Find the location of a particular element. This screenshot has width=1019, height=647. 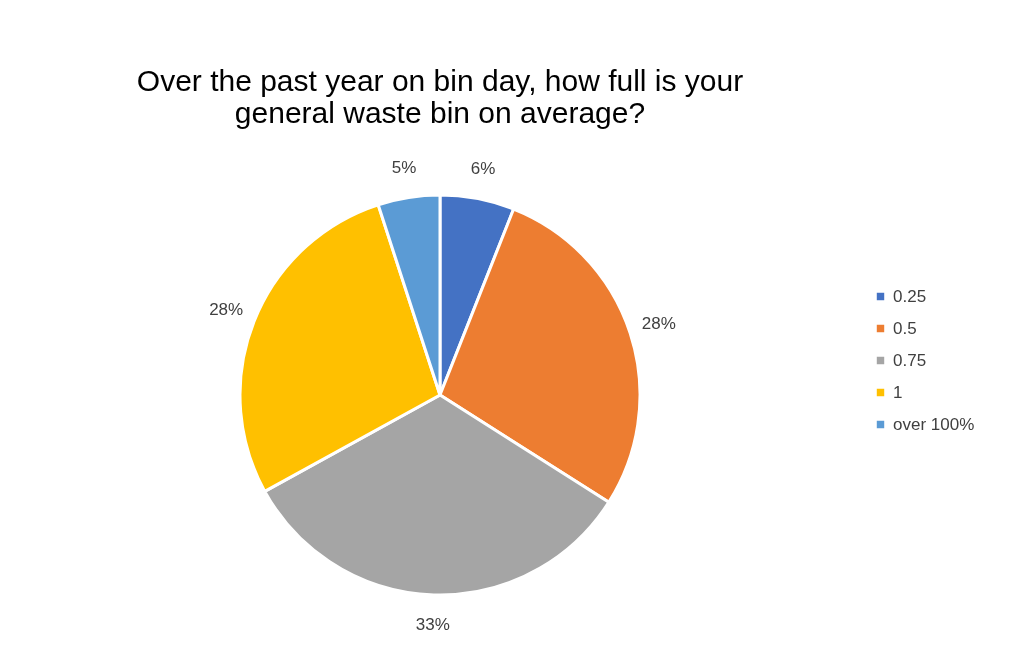

legend-label: 0.5 is located at coordinates (905, 328).